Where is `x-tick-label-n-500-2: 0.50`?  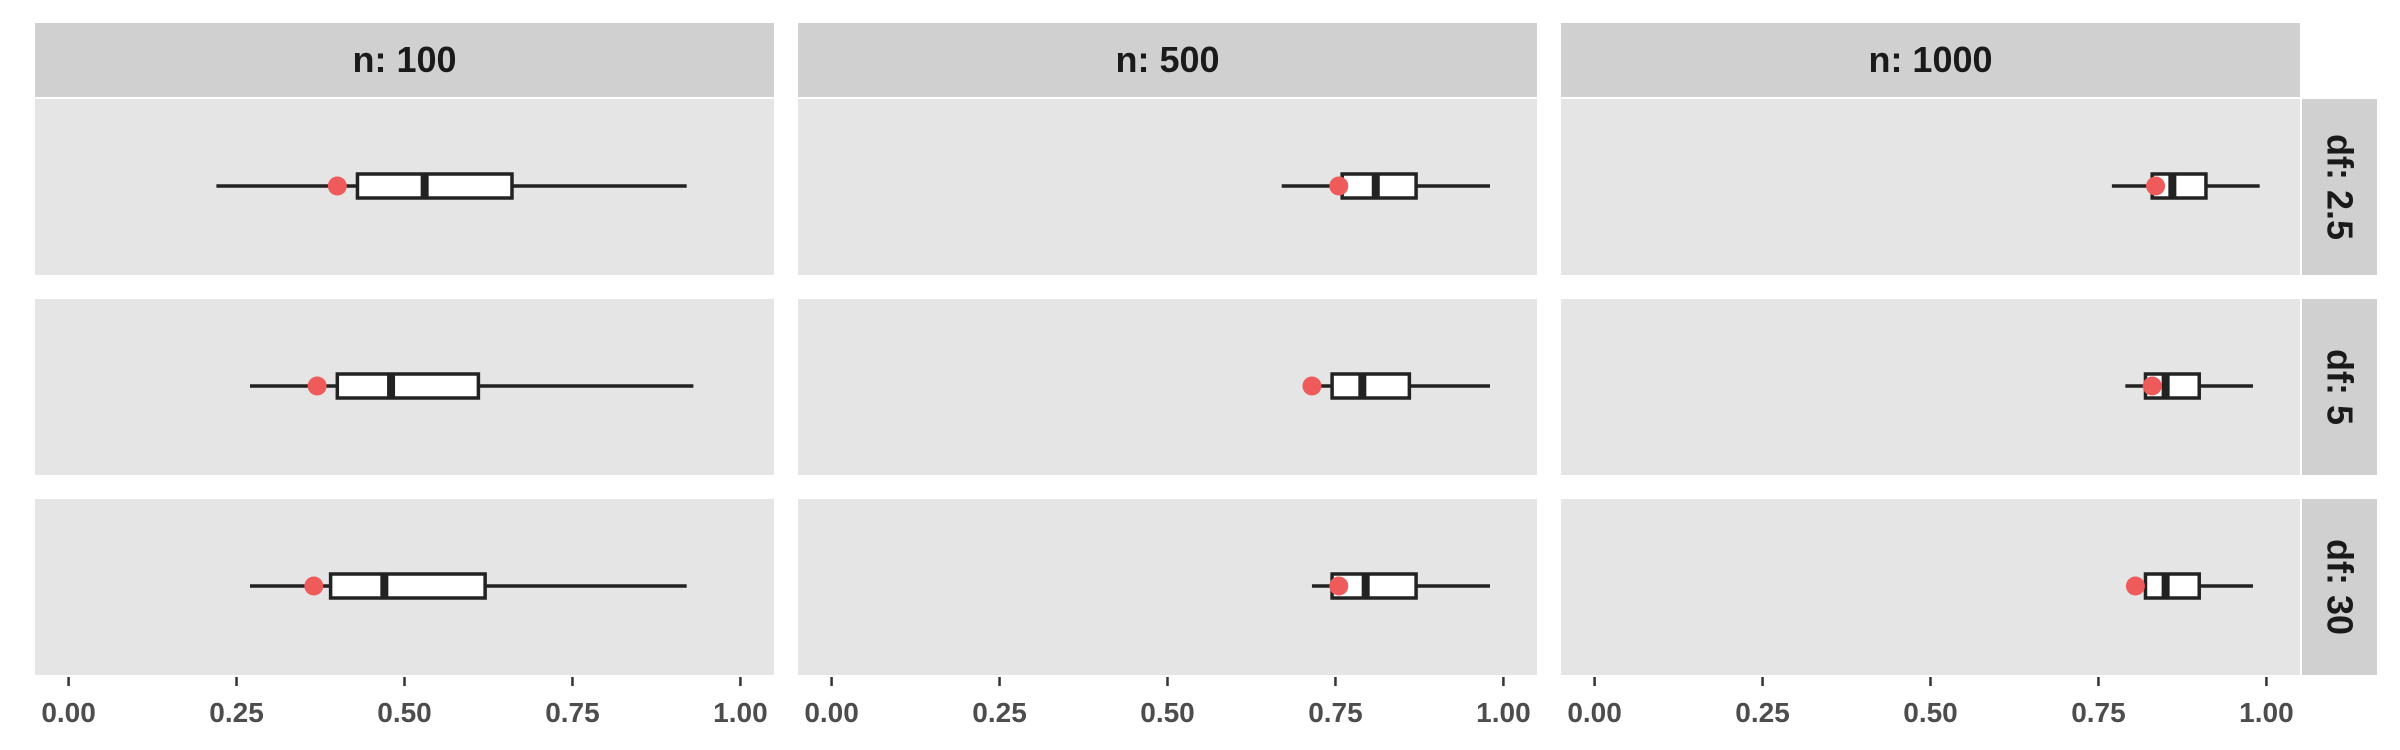 x-tick-label-n-500-2: 0.50 is located at coordinates (1167, 712).